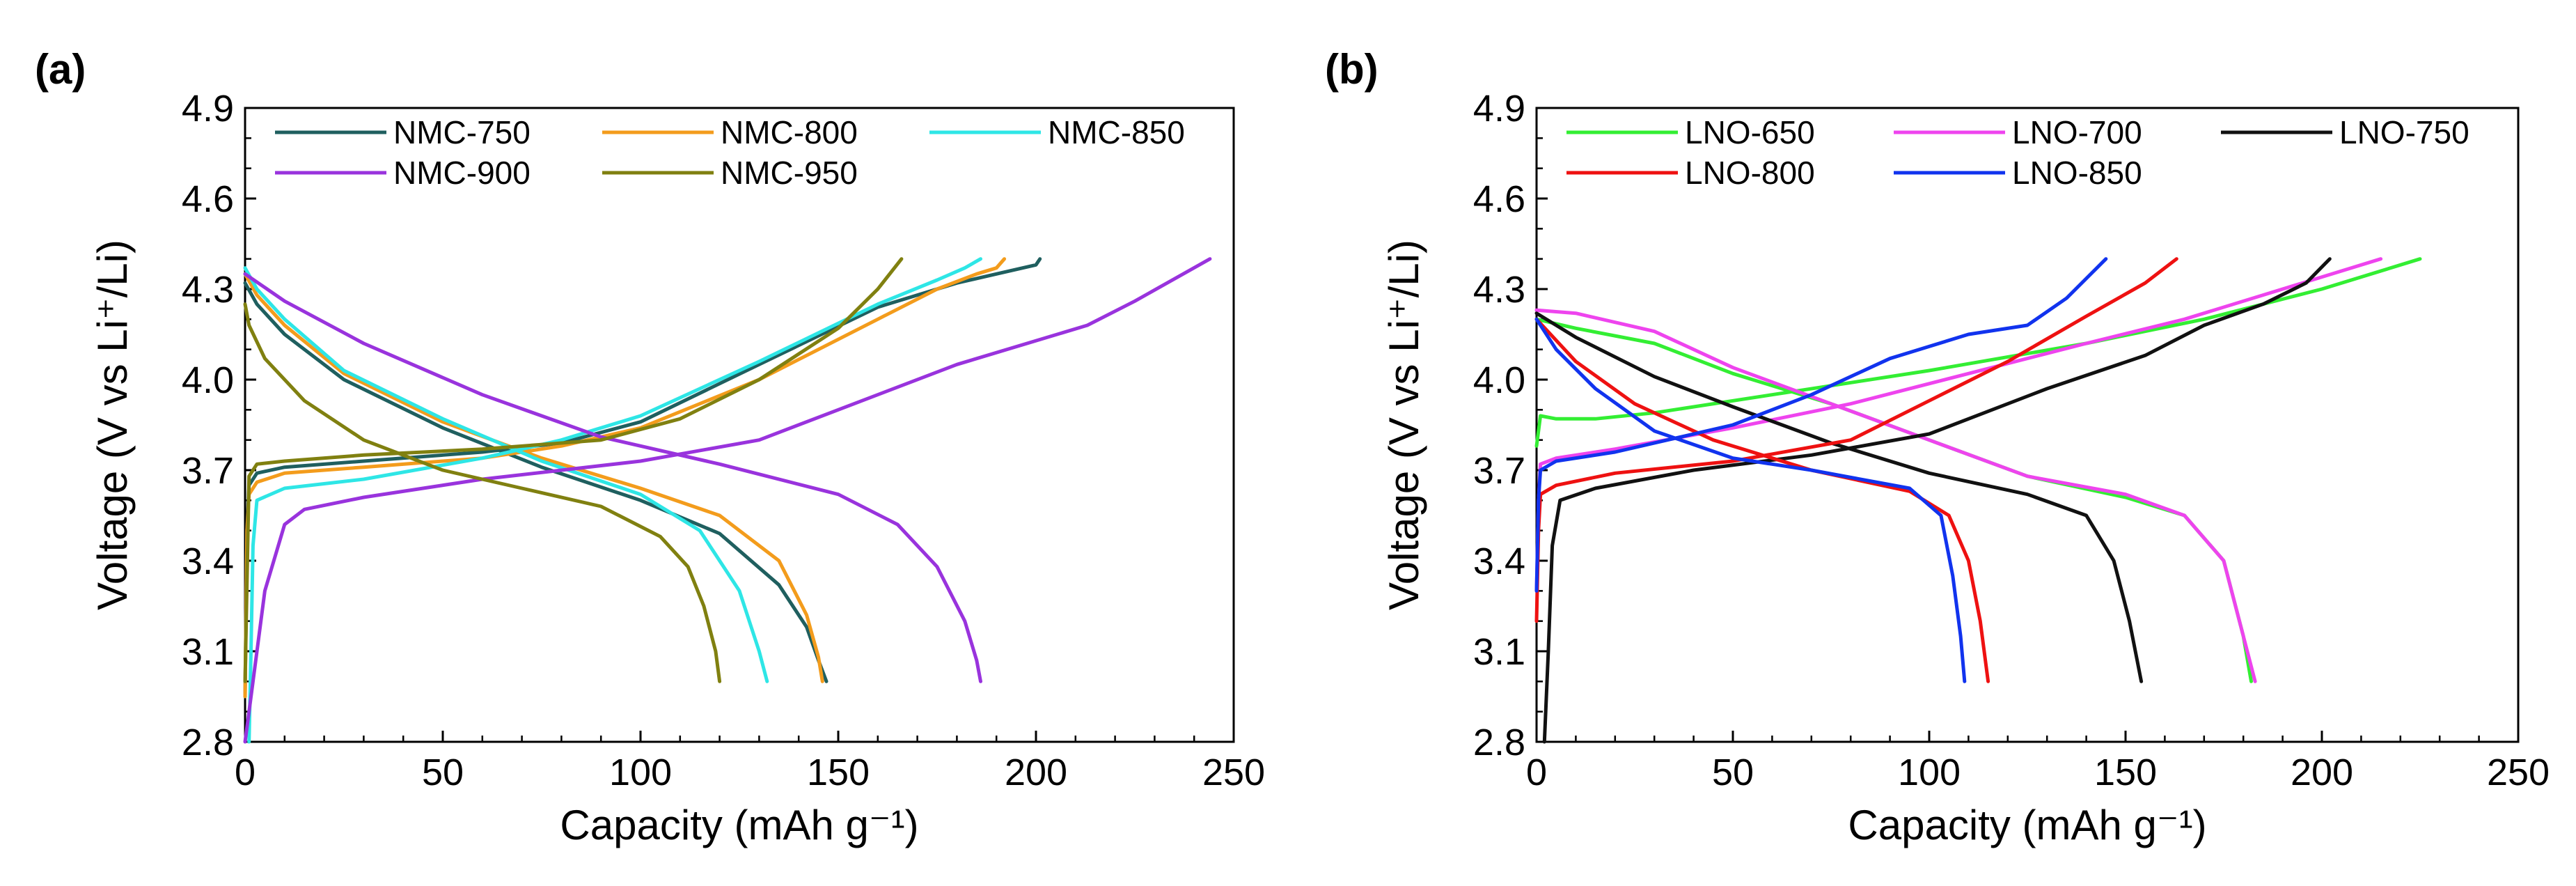  I want to click on series-lno-700-discharge-line, so click(1895, 495).